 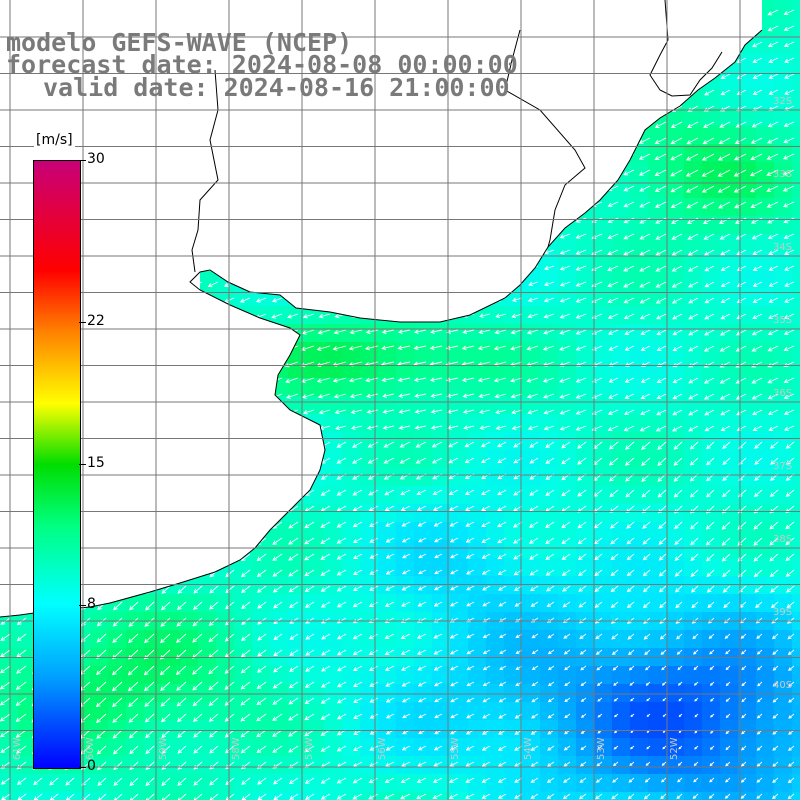 What do you see at coordinates (346, 748) in the screenshot?
I see `longitude-labels: 61W 60W 59W 58W 57W 56W 55W 54W 53W 52W` at bounding box center [346, 748].